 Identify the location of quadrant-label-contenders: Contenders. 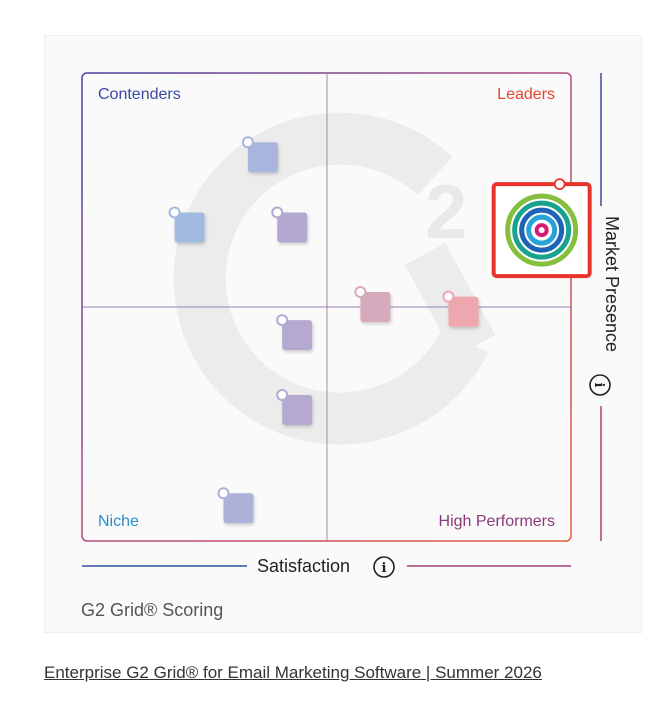
(139, 94).